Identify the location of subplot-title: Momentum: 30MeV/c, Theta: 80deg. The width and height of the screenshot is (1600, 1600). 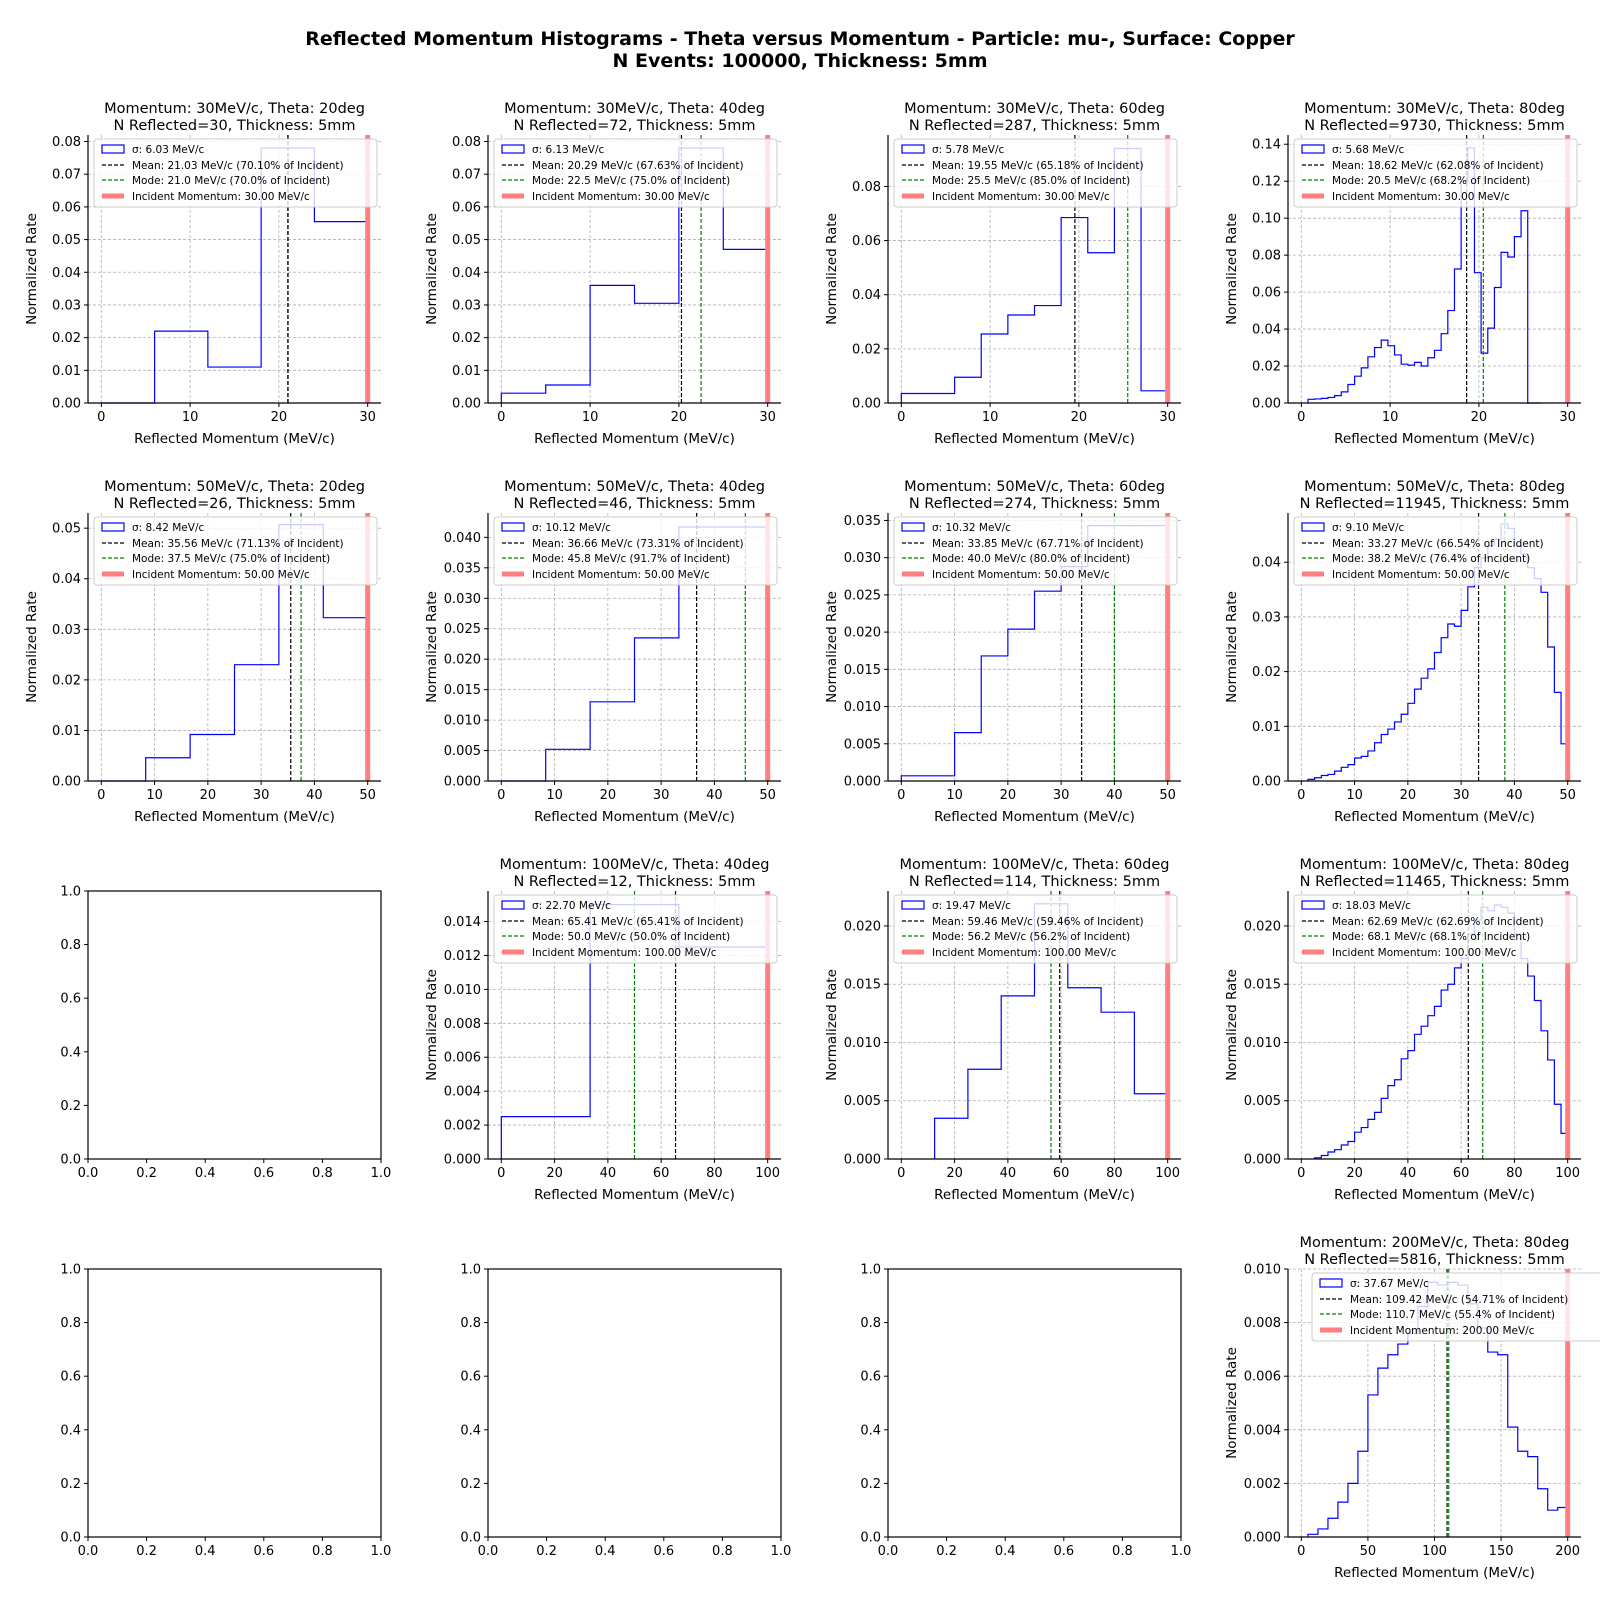
(1434, 109).